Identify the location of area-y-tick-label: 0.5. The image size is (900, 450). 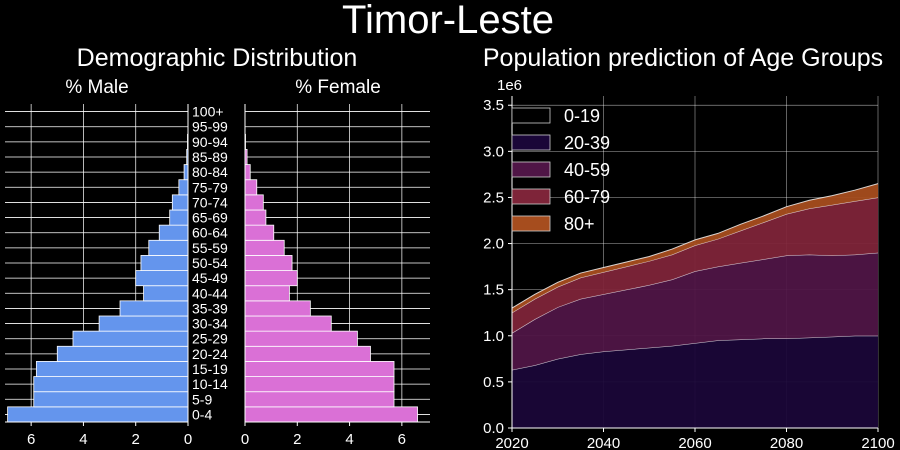
(493, 382).